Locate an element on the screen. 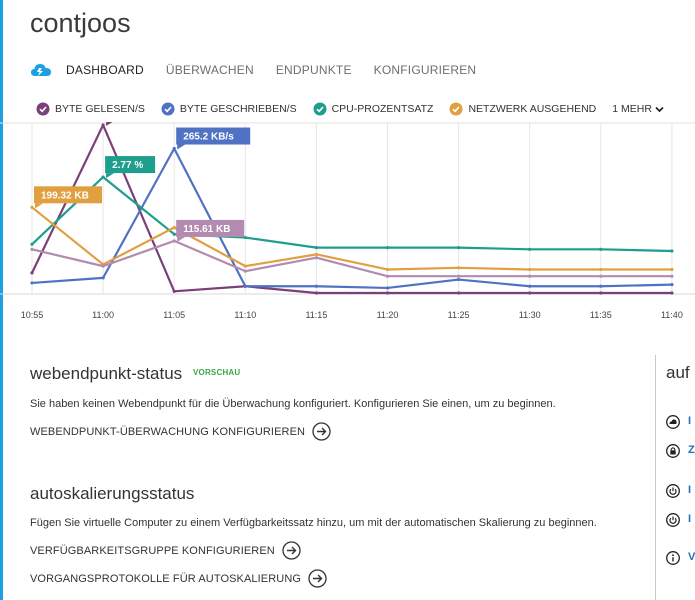 This screenshot has width=695, height=600. quick-glance-item: Z is located at coordinates (680, 451).